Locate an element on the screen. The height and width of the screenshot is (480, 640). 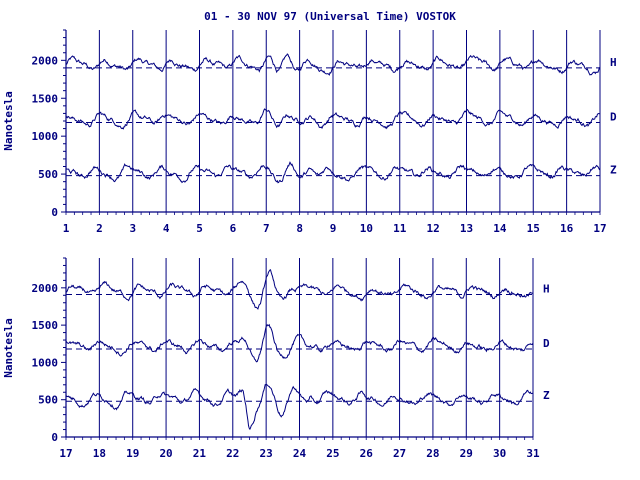
x-tick-label: 18 is located at coordinates (99, 453).